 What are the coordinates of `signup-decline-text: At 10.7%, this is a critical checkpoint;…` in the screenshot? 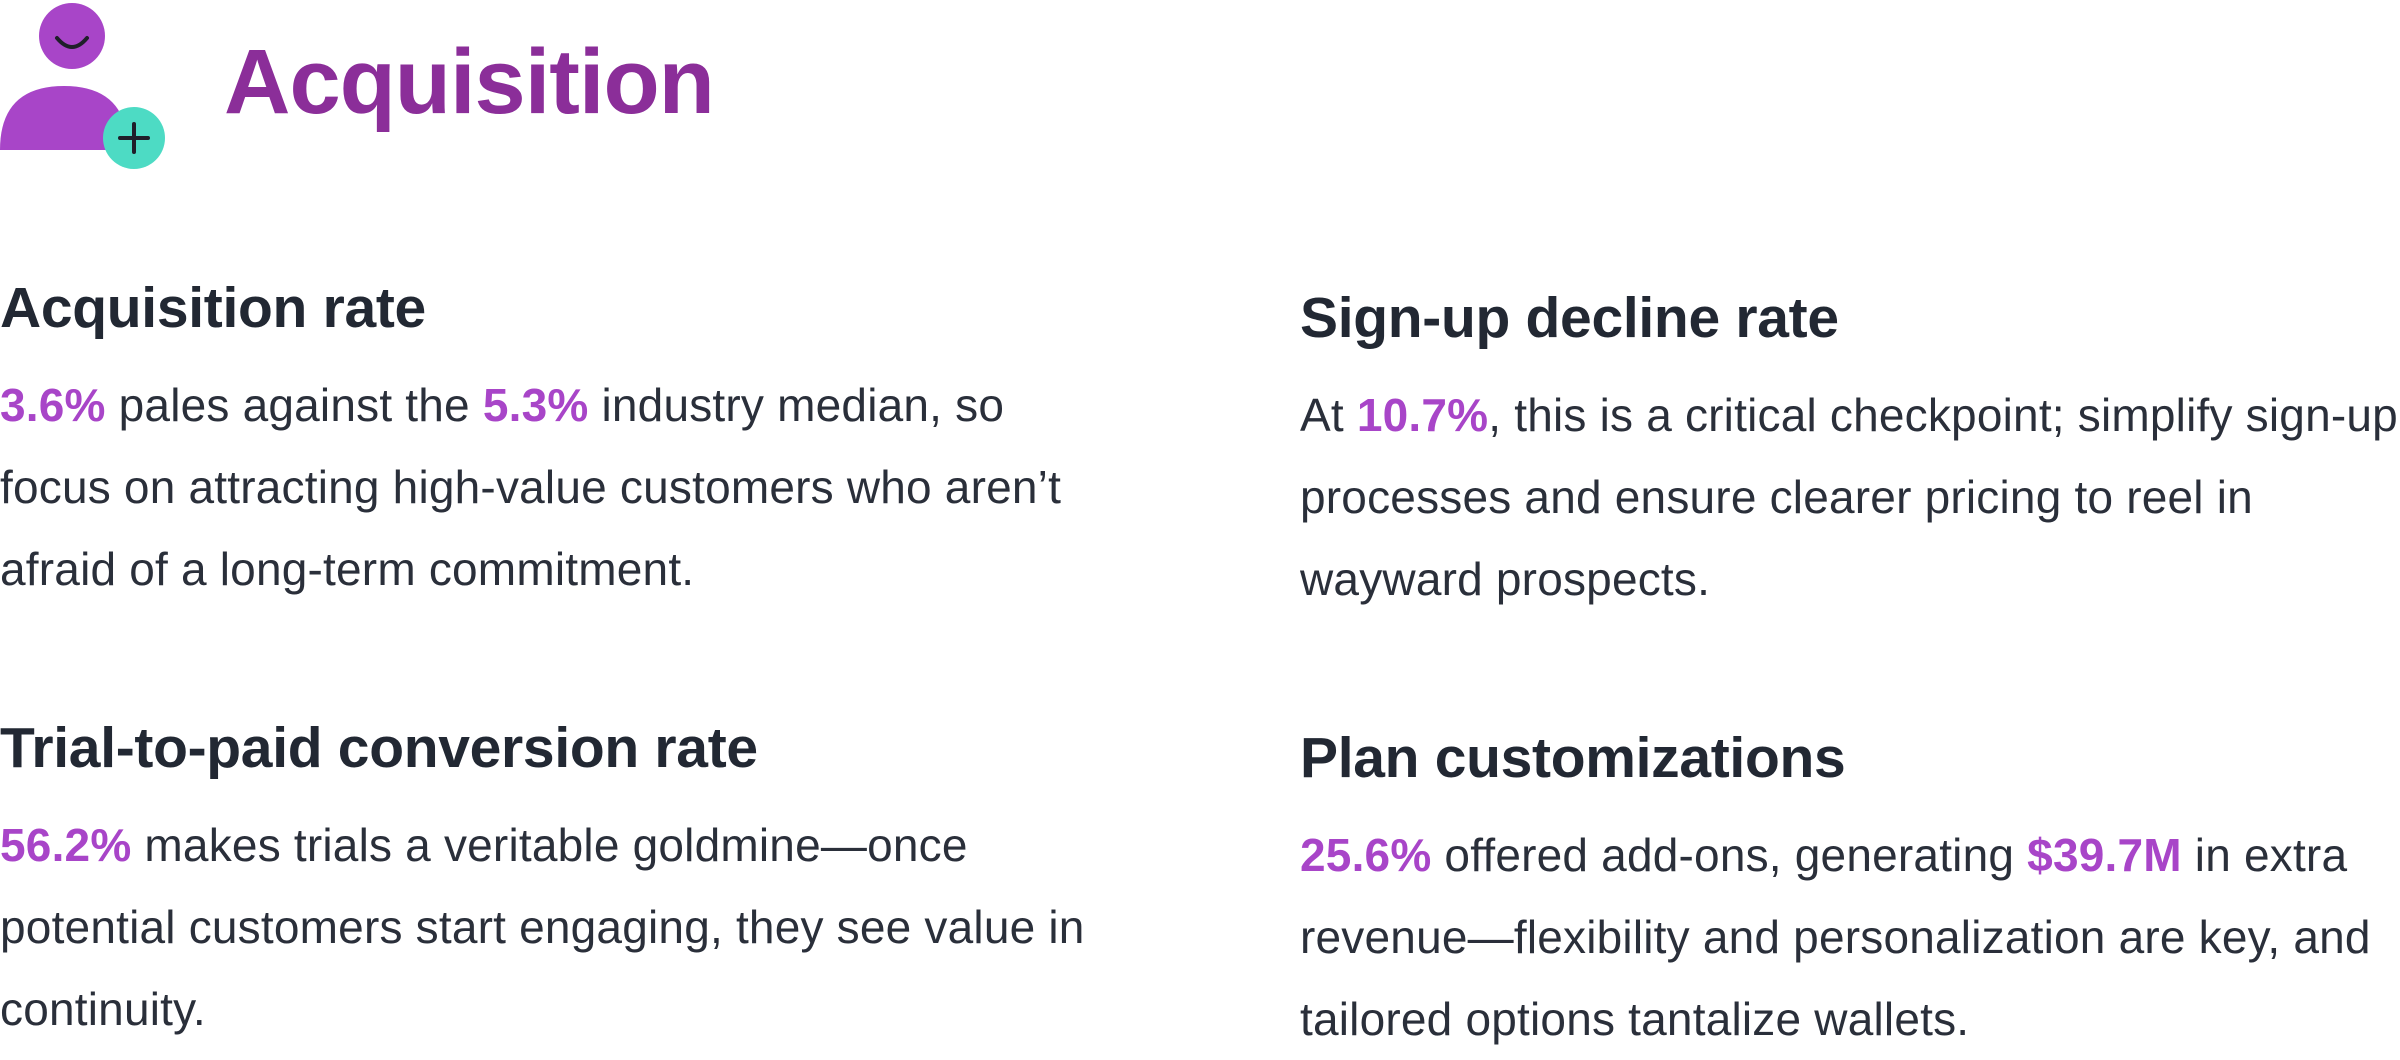 It's located at (1850, 497).